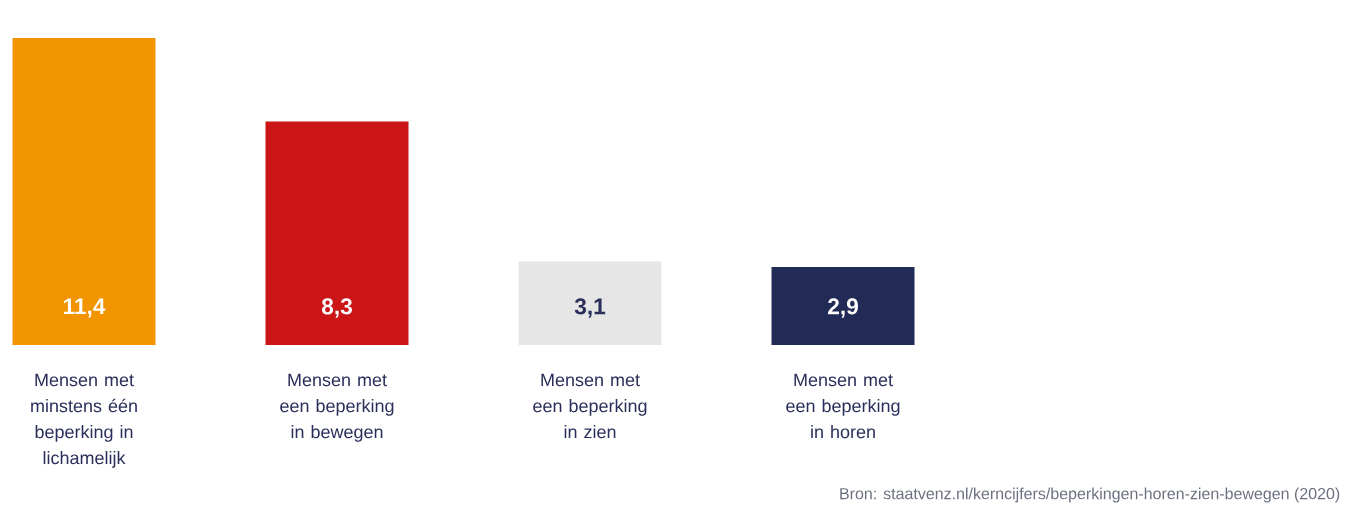  Describe the element at coordinates (590, 406) in the screenshot. I see `x-tick-label: Mensen met een beperking in zien` at that location.